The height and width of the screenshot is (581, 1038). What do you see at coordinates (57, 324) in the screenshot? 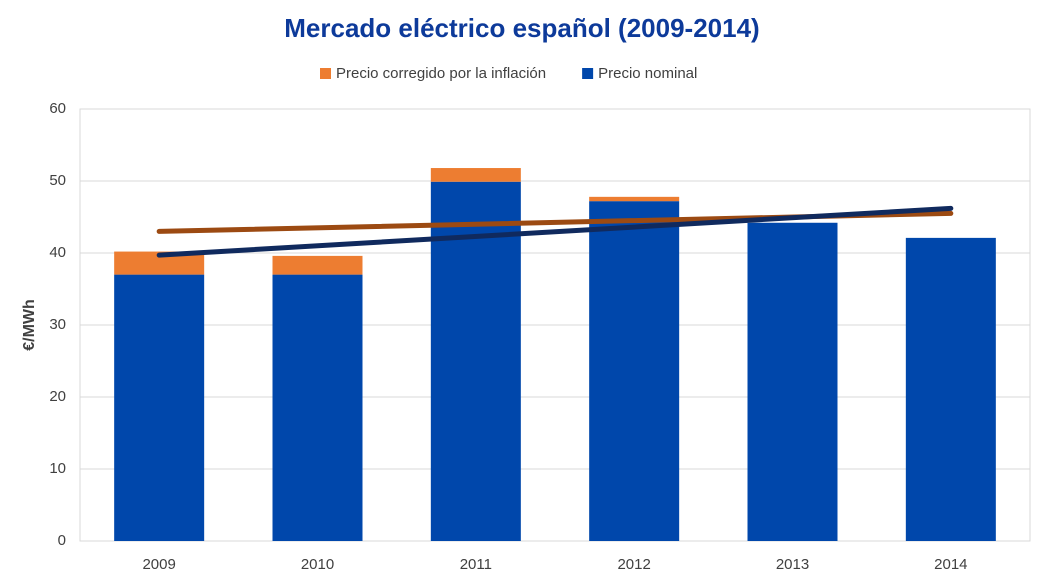
I see `y-tick-label: 30` at bounding box center [57, 324].